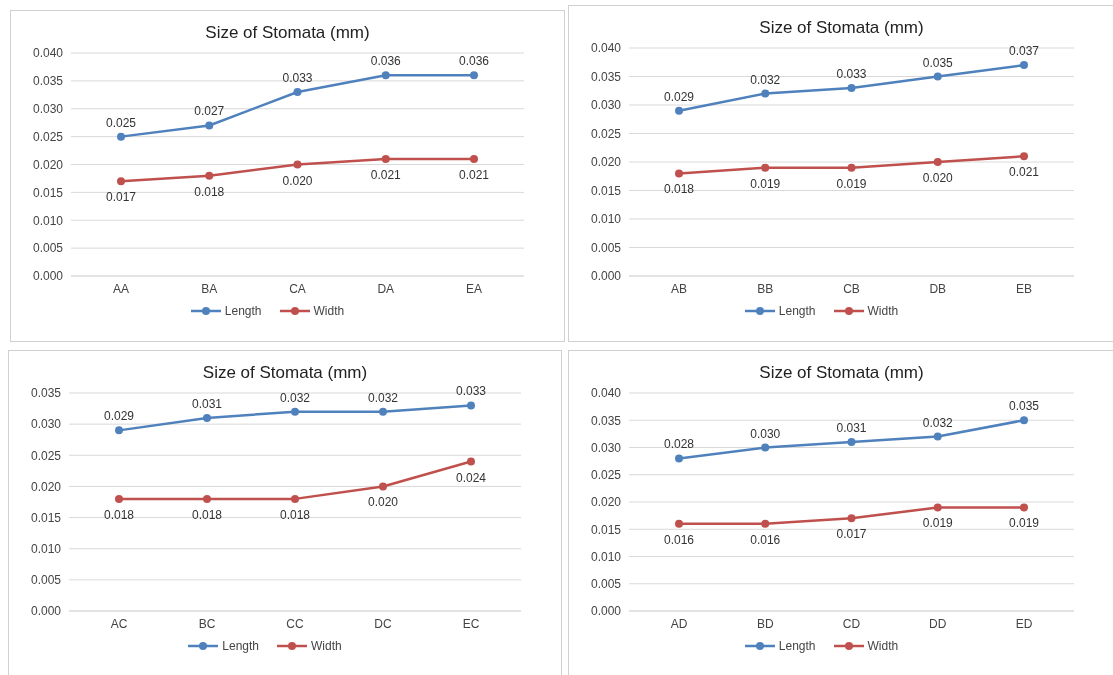 Image resolution: width=1113 pixels, height=675 pixels. What do you see at coordinates (121, 288) in the screenshot?
I see `x-tick-label: AA` at bounding box center [121, 288].